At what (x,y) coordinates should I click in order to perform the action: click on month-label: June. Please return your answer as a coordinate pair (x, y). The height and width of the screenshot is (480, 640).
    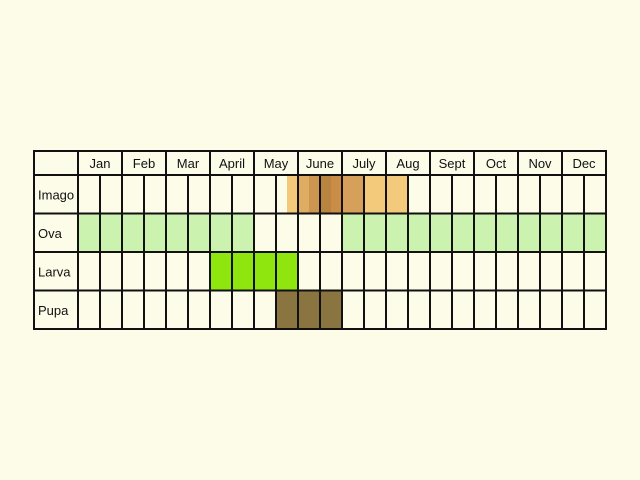
    Looking at the image, I should click on (320, 163).